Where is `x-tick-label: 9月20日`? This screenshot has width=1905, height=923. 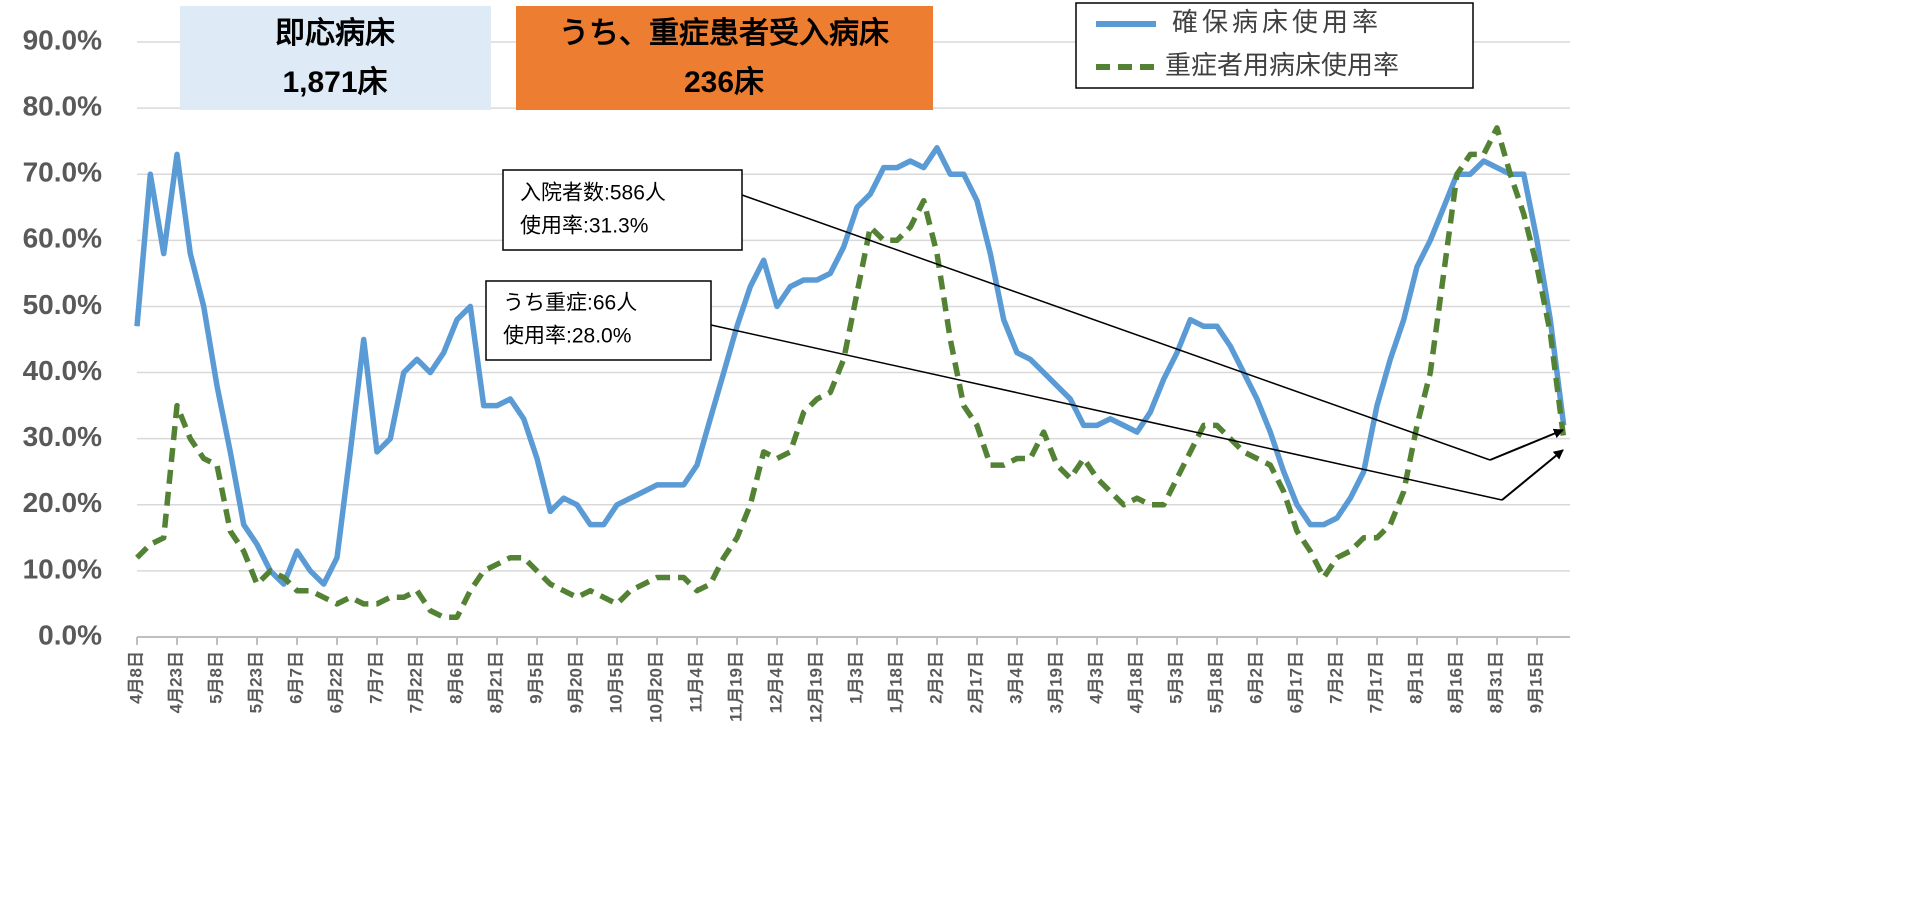 x-tick-label: 9月20日 is located at coordinates (575, 682).